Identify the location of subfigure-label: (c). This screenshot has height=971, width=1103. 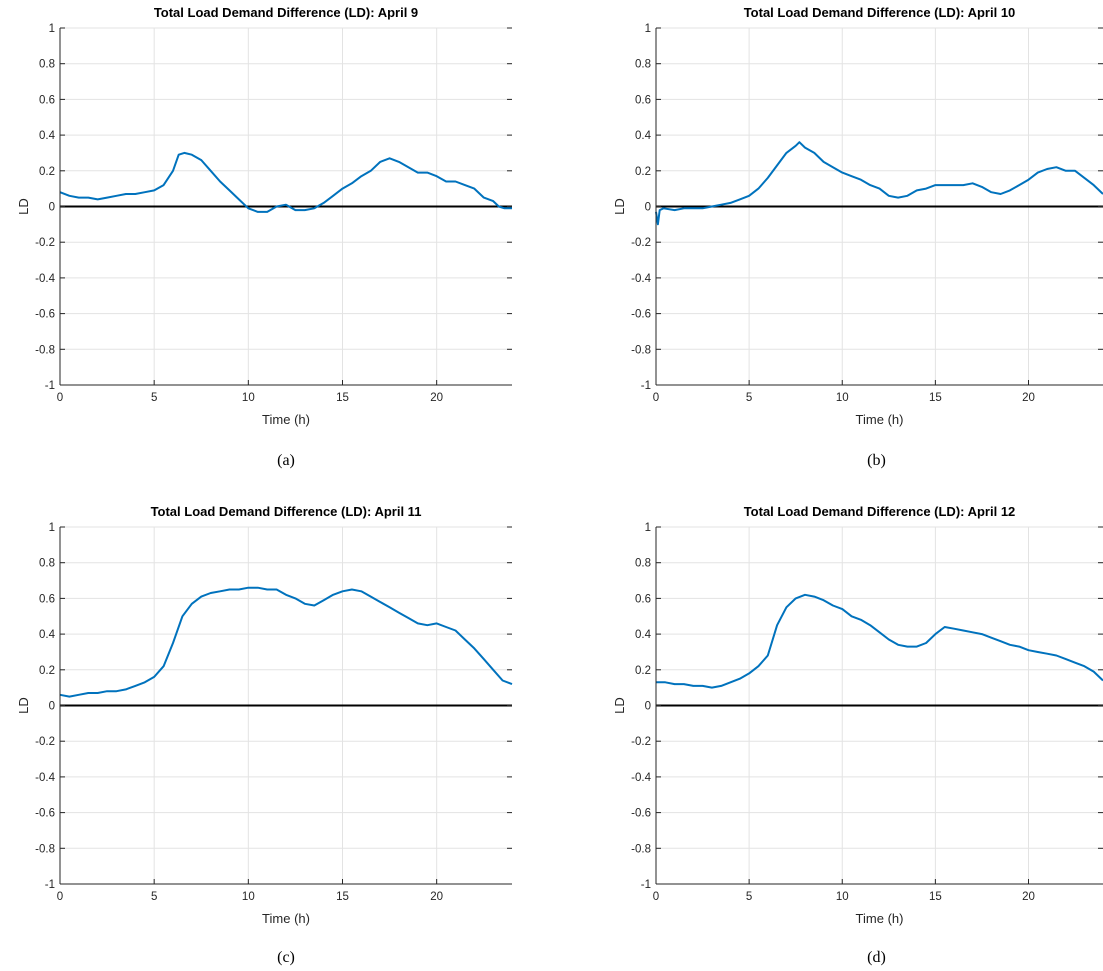
(286, 957).